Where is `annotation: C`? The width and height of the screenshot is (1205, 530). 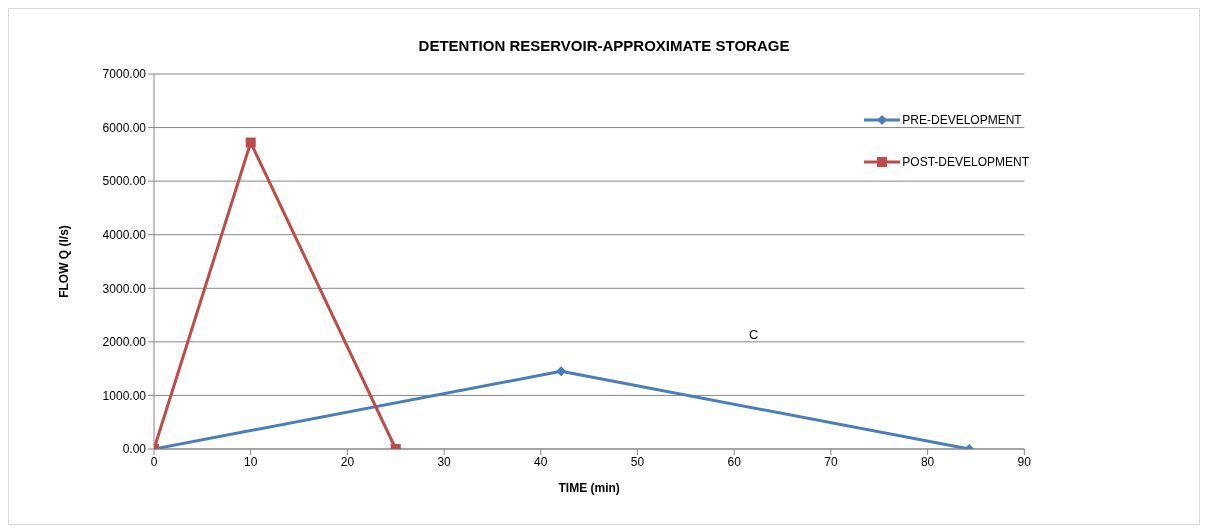 annotation: C is located at coordinates (754, 334).